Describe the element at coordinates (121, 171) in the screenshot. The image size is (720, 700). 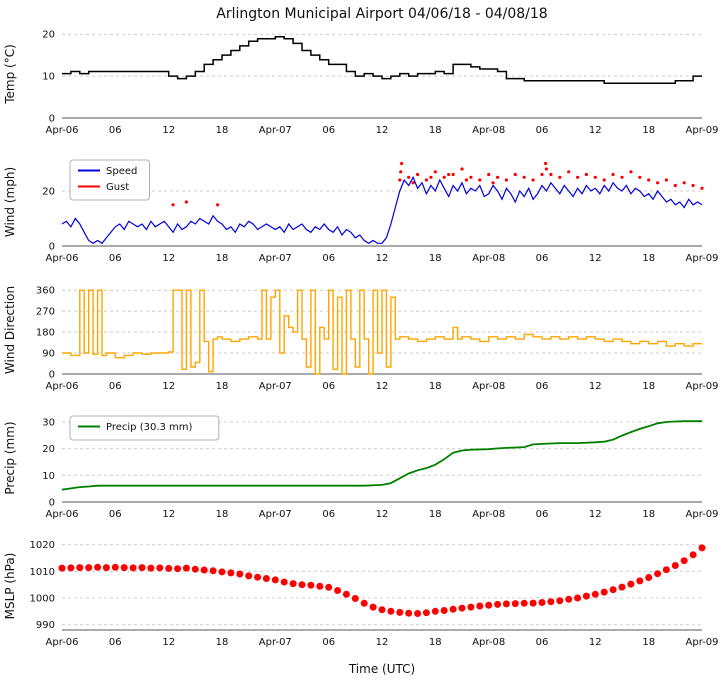
I see `legend-label: Speed` at that location.